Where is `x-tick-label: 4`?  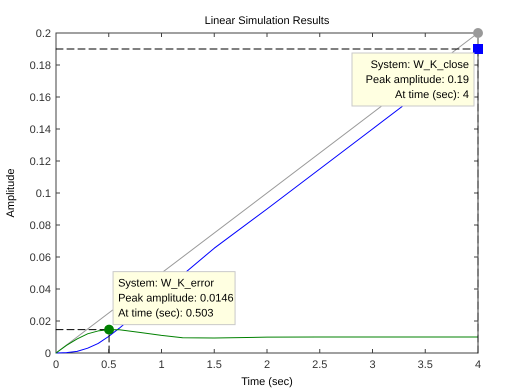 x-tick-label: 4 is located at coordinates (478, 365).